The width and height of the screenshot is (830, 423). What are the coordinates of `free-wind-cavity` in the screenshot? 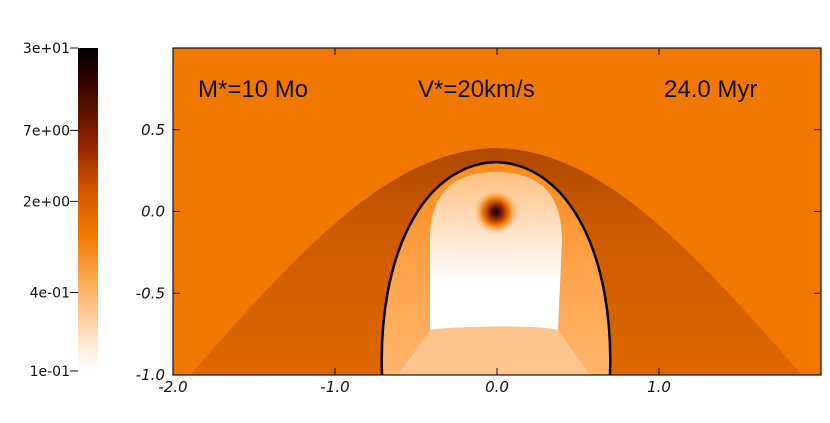 It's located at (496, 251).